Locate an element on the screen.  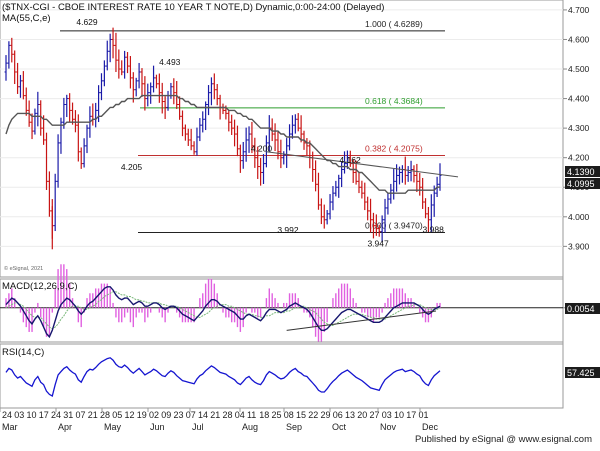
rsi-tag-text: 57.425 is located at coordinates (581, 373).